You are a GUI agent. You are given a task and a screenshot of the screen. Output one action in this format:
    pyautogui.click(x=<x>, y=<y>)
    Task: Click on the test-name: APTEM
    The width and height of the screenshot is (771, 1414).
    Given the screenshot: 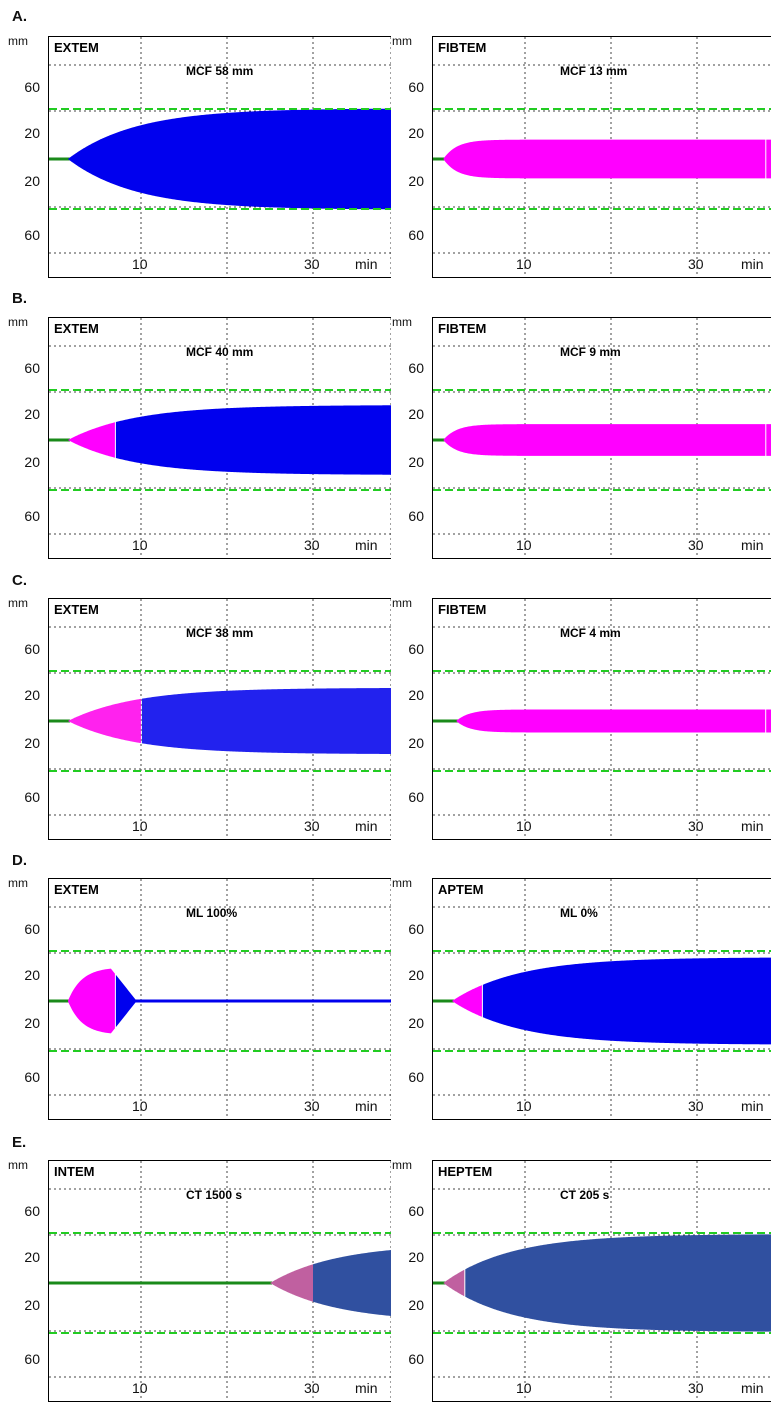 What is the action you would take?
    pyautogui.click(x=461, y=889)
    